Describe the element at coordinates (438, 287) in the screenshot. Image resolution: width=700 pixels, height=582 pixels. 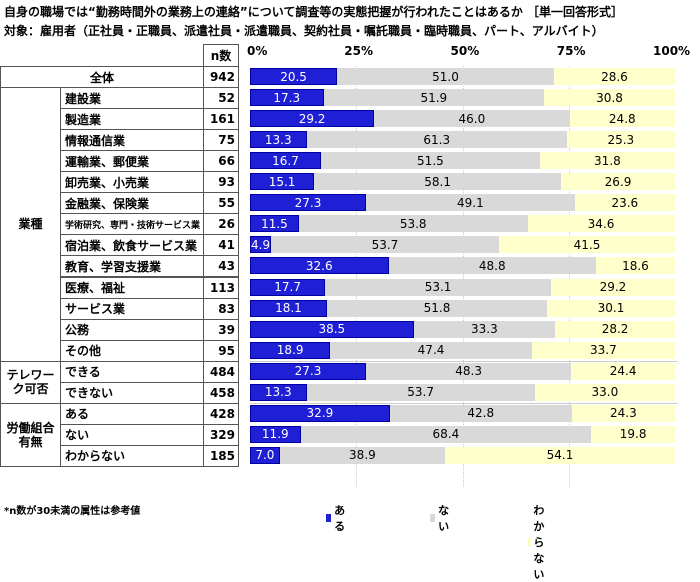
I see `bar-segment-ない: 53.1` at that location.